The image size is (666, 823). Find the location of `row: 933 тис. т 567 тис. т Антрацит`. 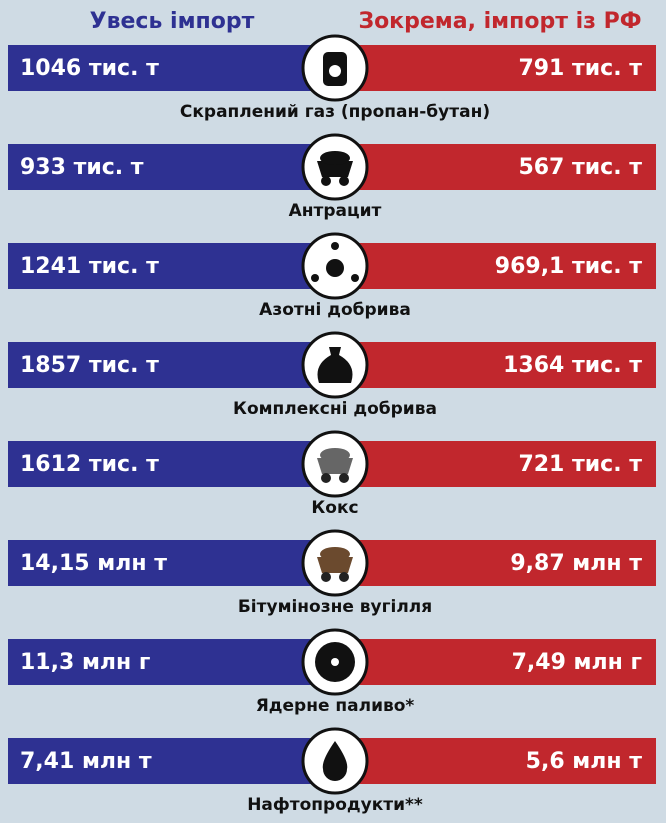

row: 933 тис. т 567 тис. т Антрацит is located at coordinates (332, 177).